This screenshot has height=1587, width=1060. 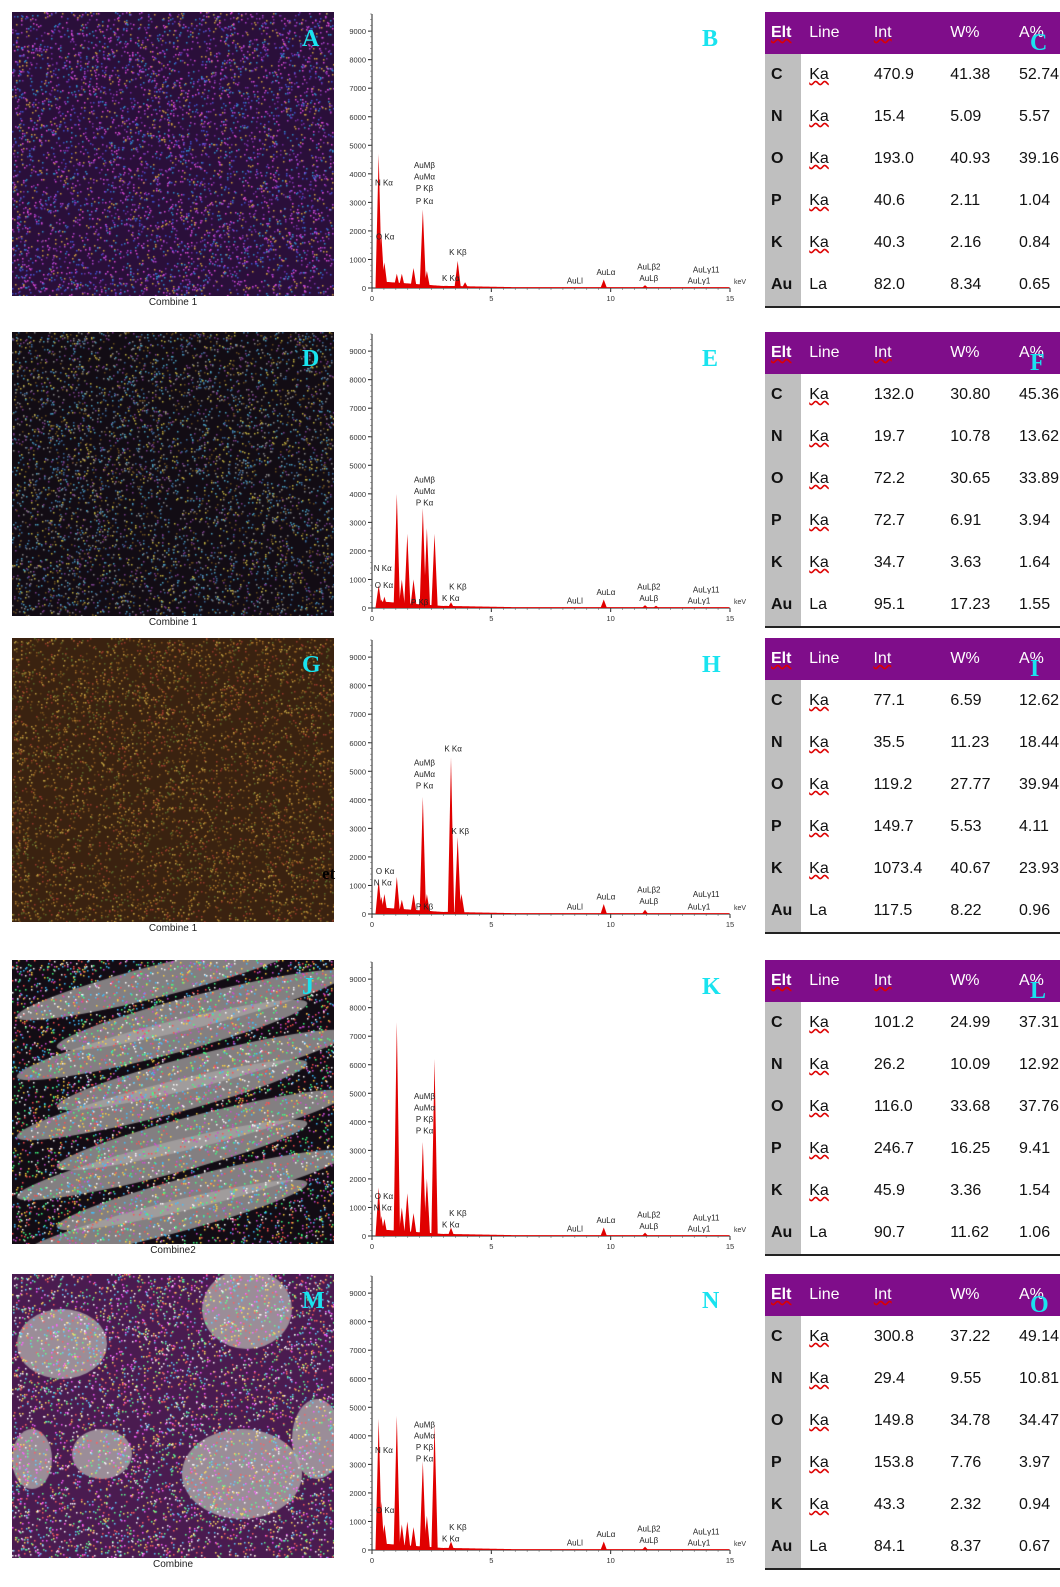 I want to click on cell-text: 72.2, so click(x=889, y=478).